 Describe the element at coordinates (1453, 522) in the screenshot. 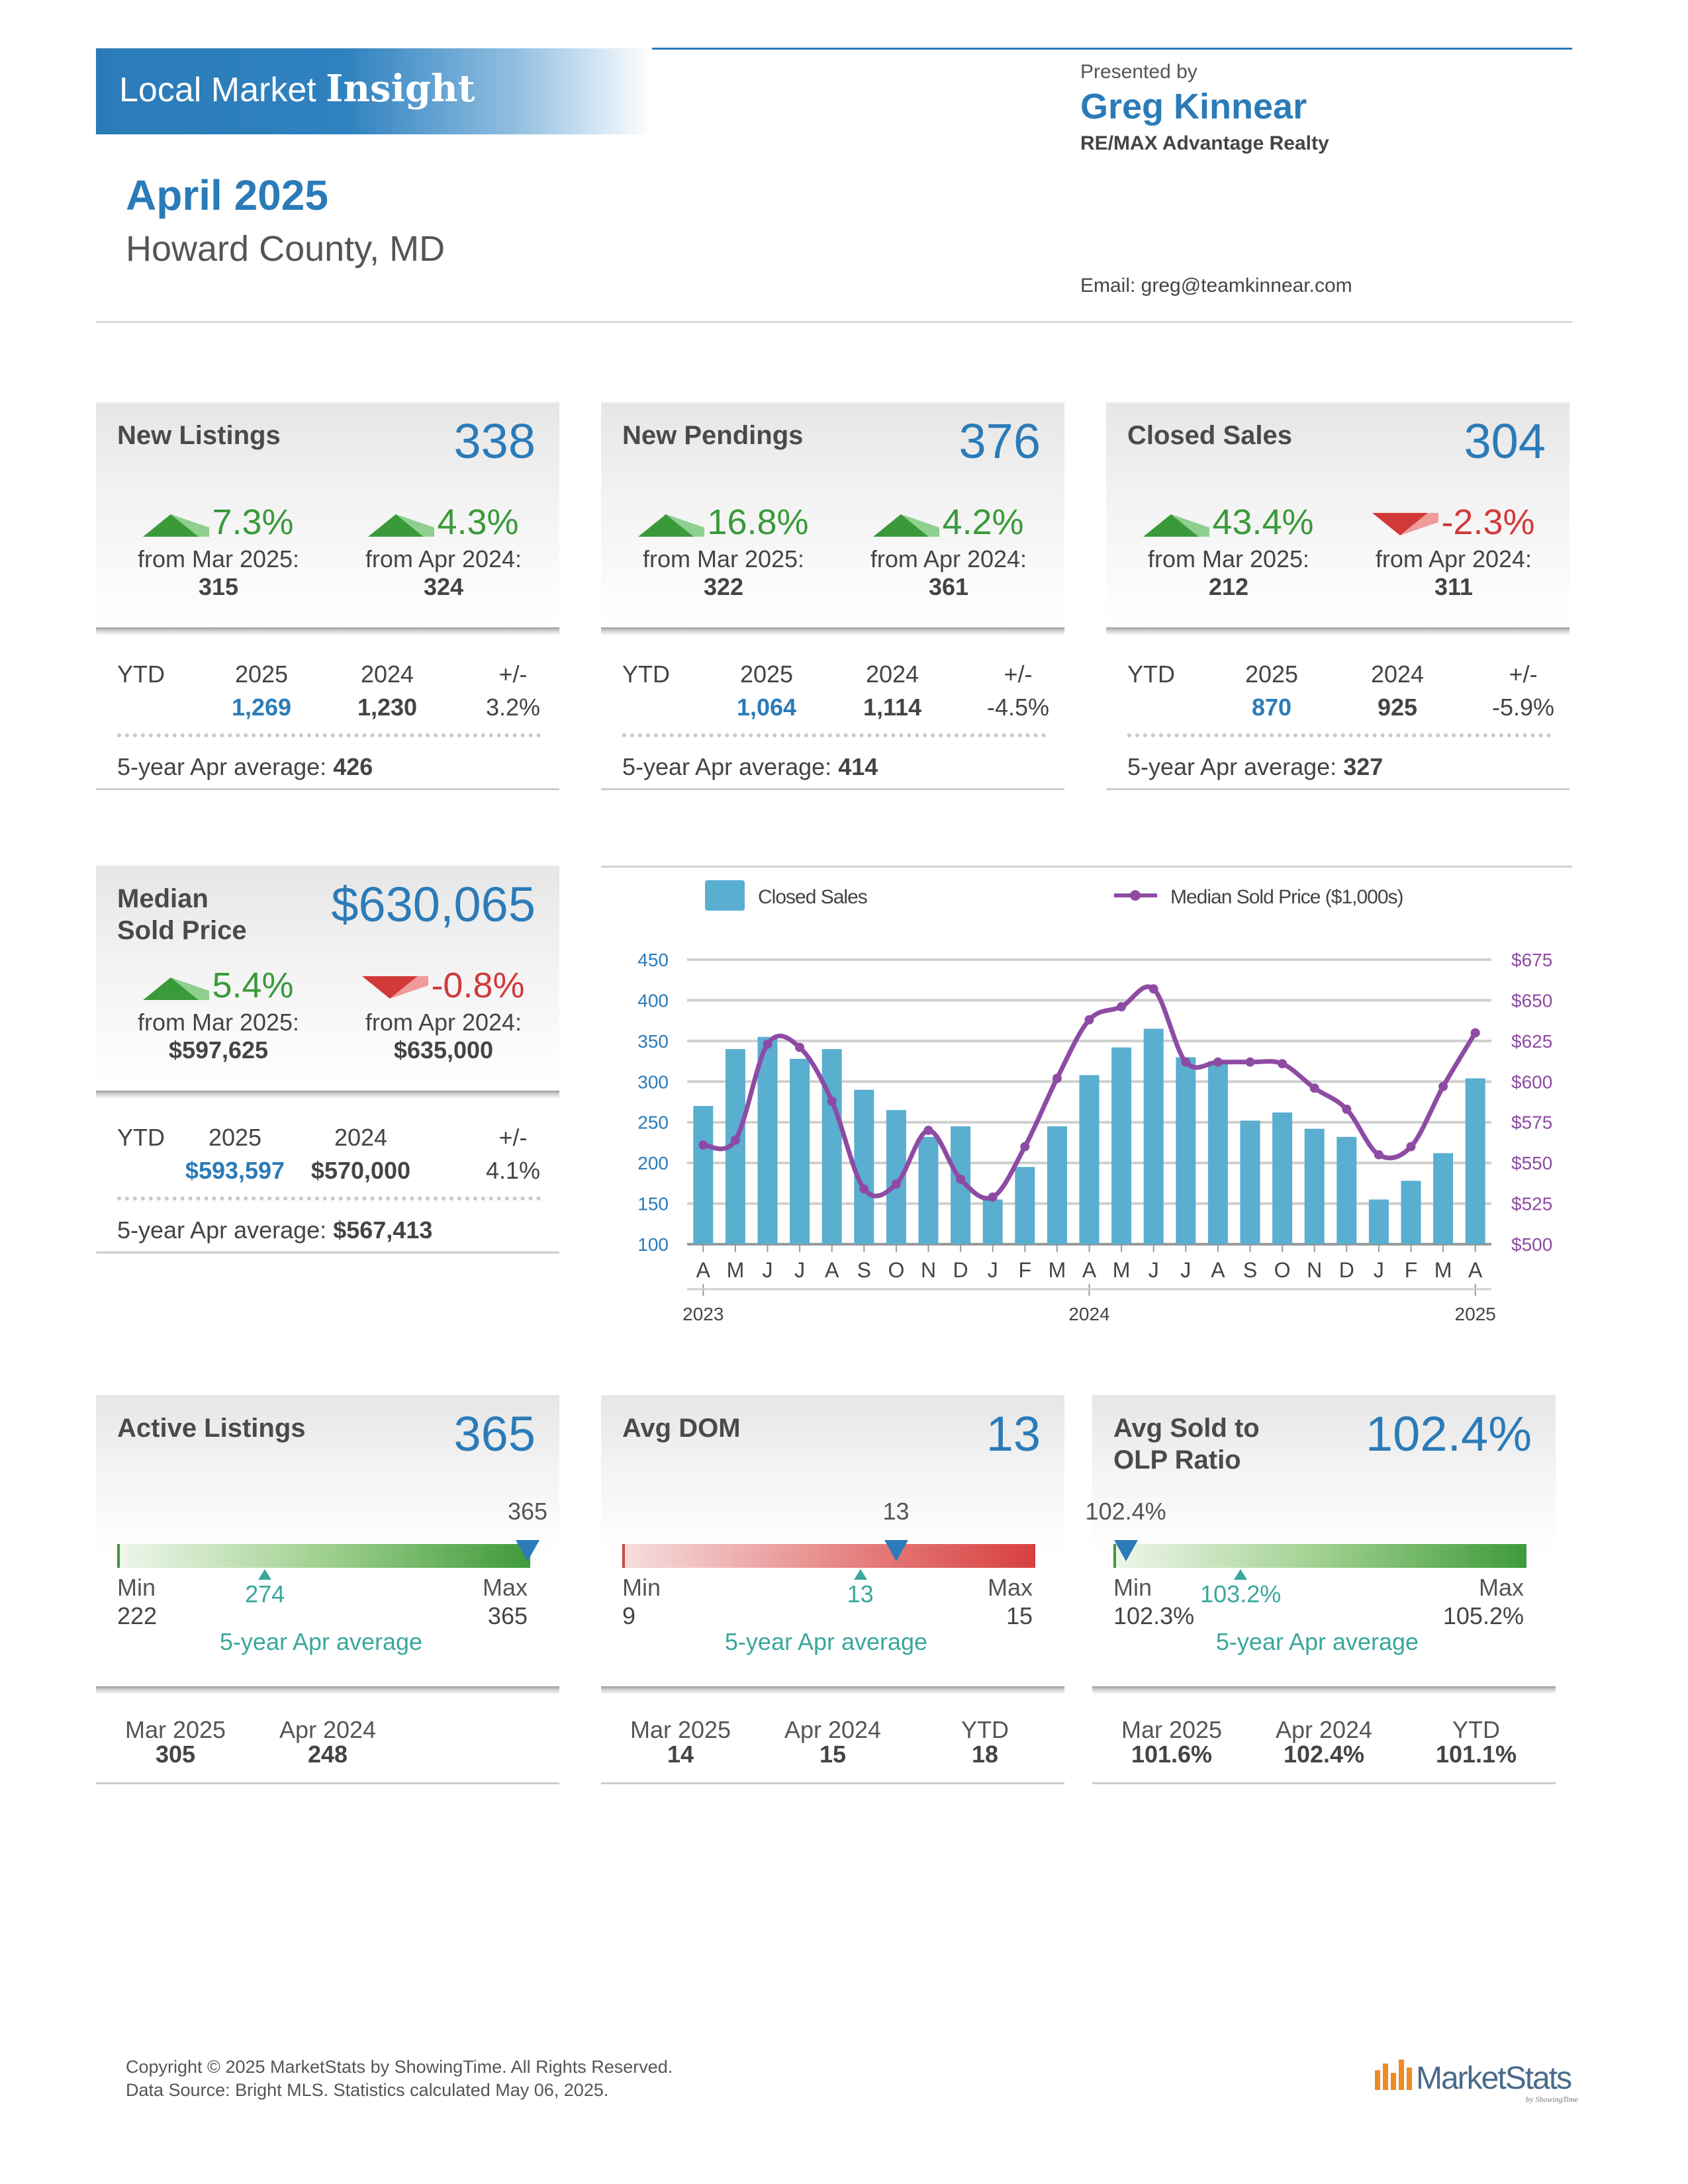

I see `change-percent: -2.3%` at that location.